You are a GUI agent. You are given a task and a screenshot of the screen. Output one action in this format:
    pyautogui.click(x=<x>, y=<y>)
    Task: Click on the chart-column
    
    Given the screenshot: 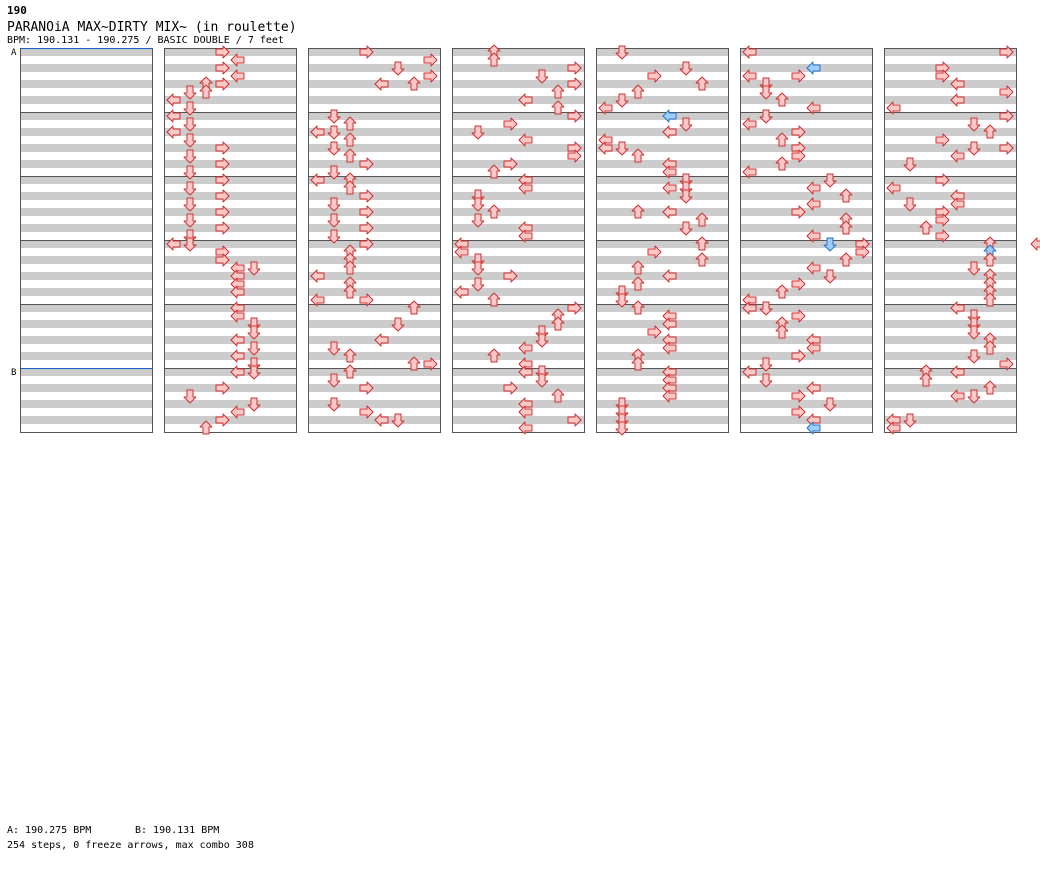 What is the action you would take?
    pyautogui.click(x=950, y=240)
    